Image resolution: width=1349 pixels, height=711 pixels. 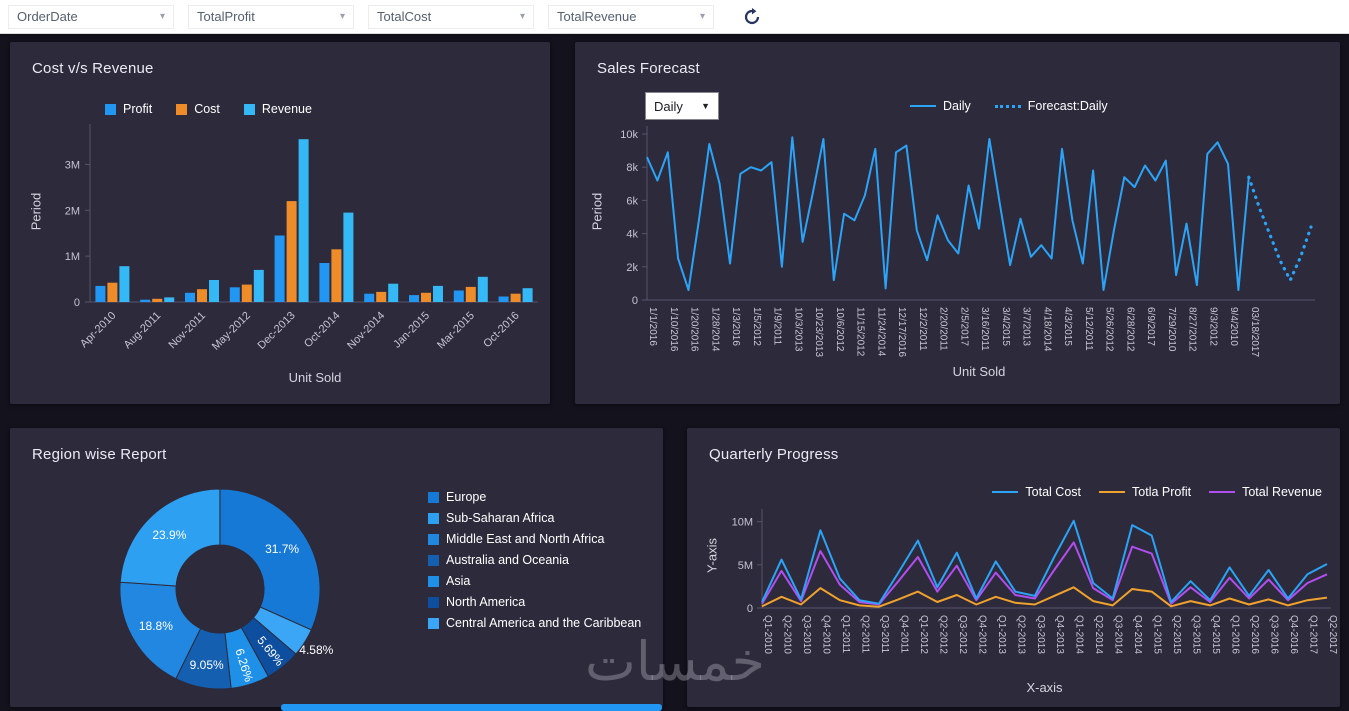 I want to click on x-tick-label: Aug-2011, so click(x=143, y=331).